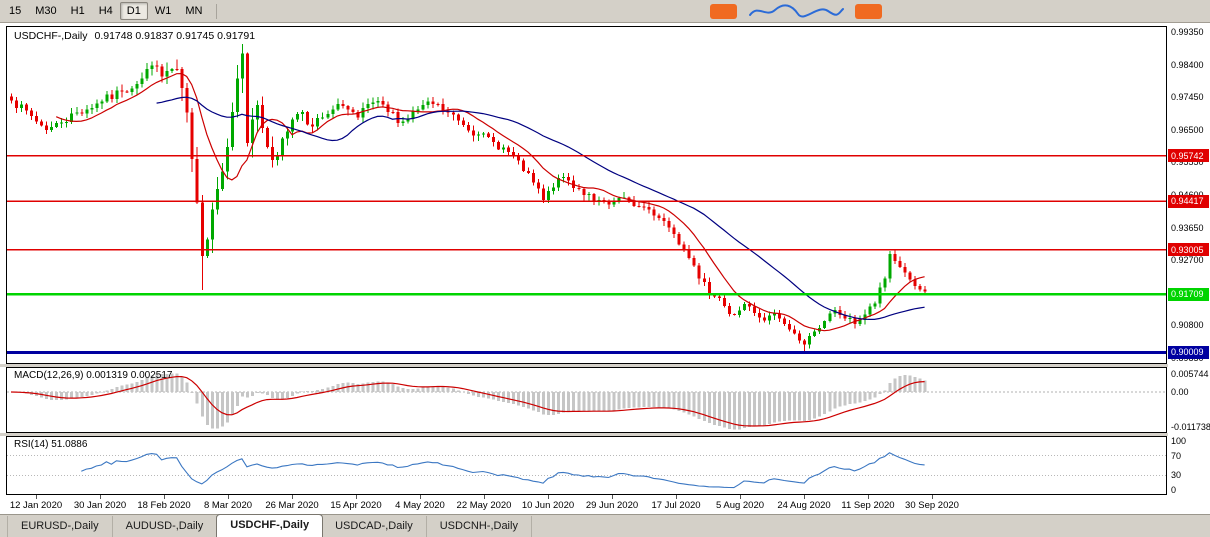 The width and height of the screenshot is (1210, 537). I want to click on logo-right-block-icon, so click(868, 11).